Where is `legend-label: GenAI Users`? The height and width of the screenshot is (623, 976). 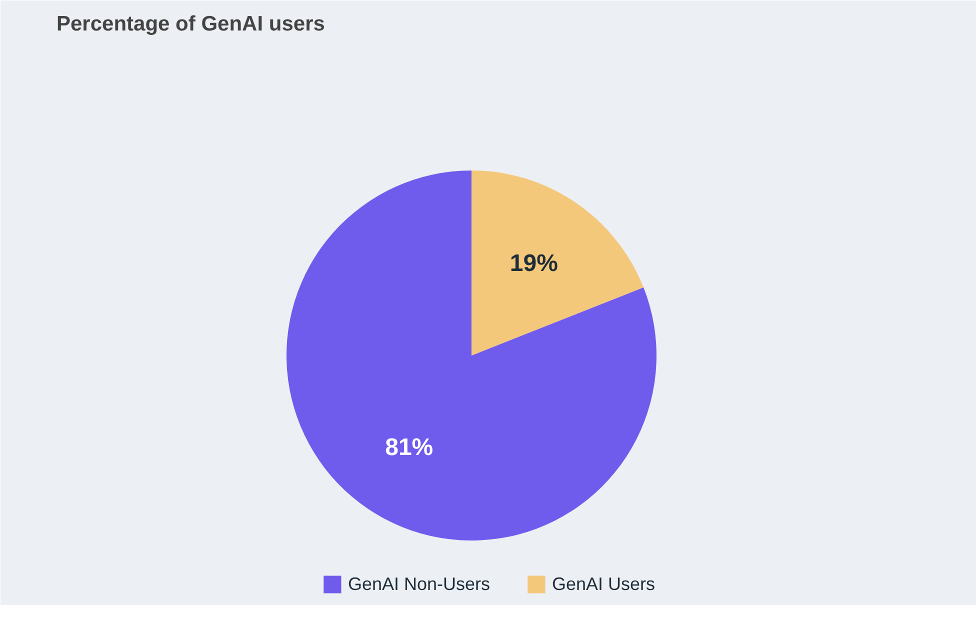 legend-label: GenAI Users is located at coordinates (604, 584).